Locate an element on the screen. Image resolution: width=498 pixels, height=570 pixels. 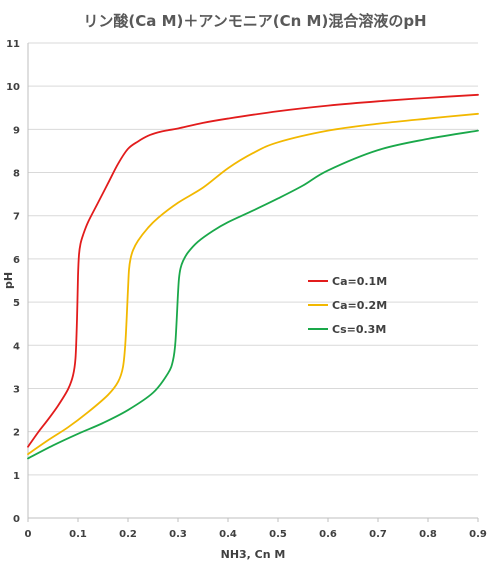
y-tick-labels: 0 1 2 3 4 5 6 7 8 9 10 11 is located at coordinates (13, 282).